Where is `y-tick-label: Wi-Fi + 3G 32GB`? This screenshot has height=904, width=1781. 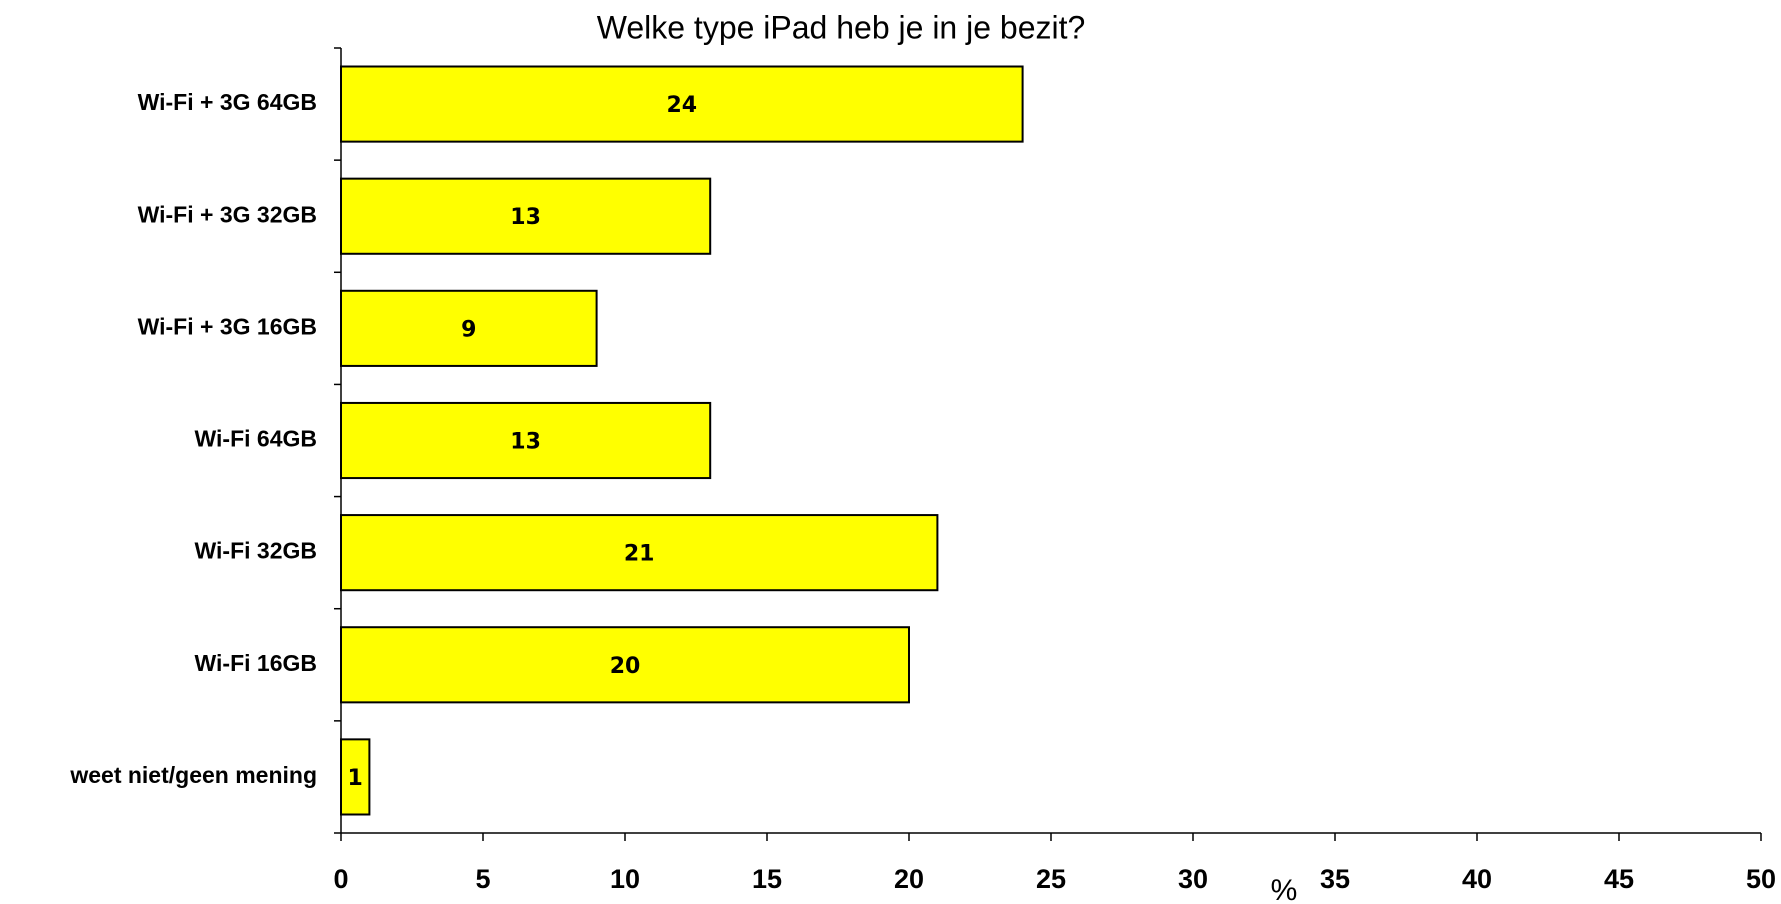
y-tick-label: Wi-Fi + 3G 32GB is located at coordinates (227, 214).